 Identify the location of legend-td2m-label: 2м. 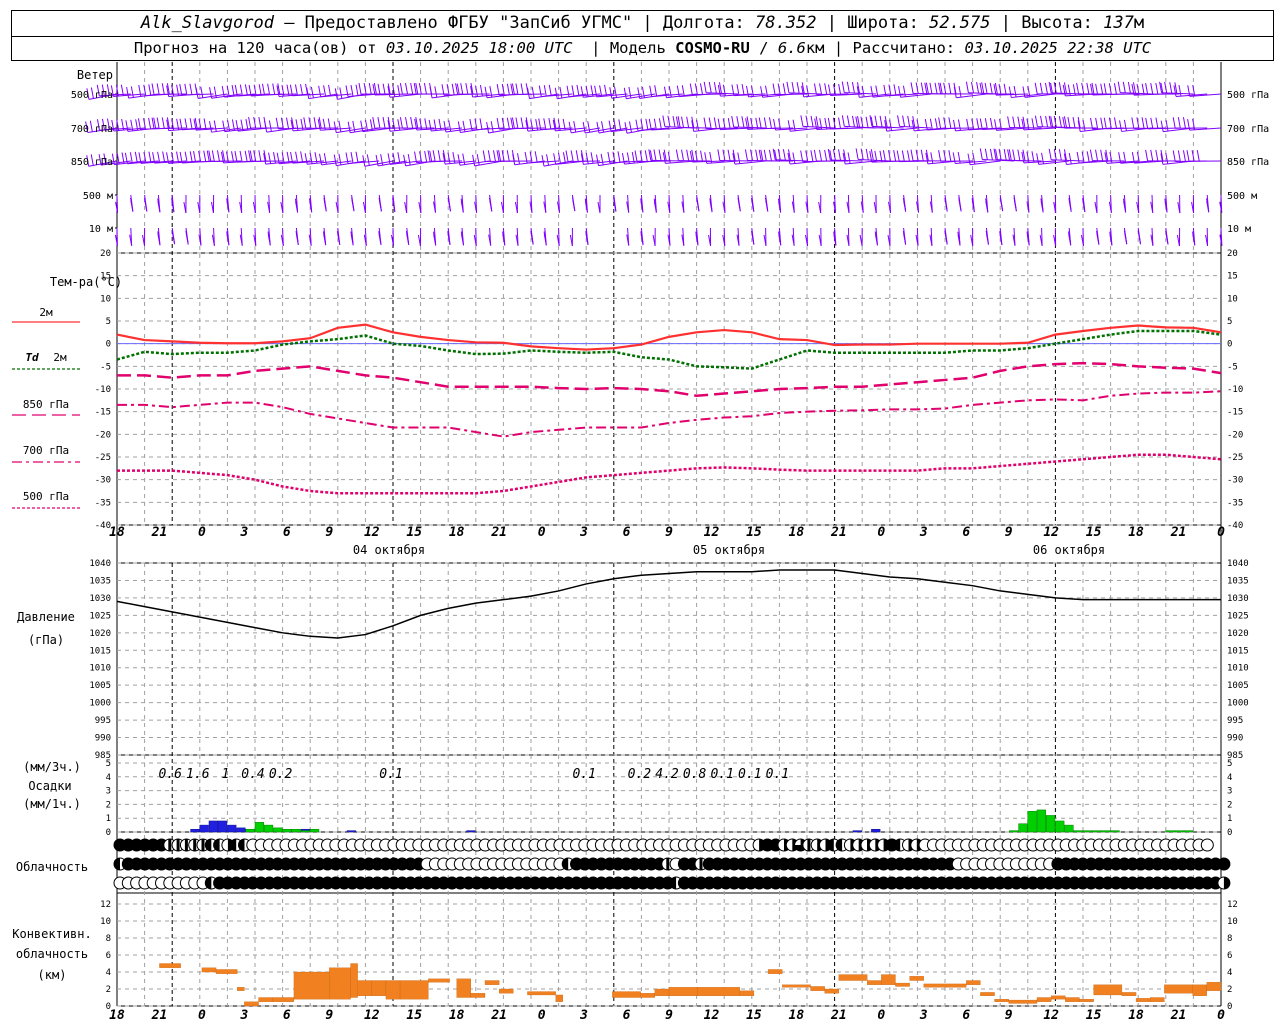
(60, 357).